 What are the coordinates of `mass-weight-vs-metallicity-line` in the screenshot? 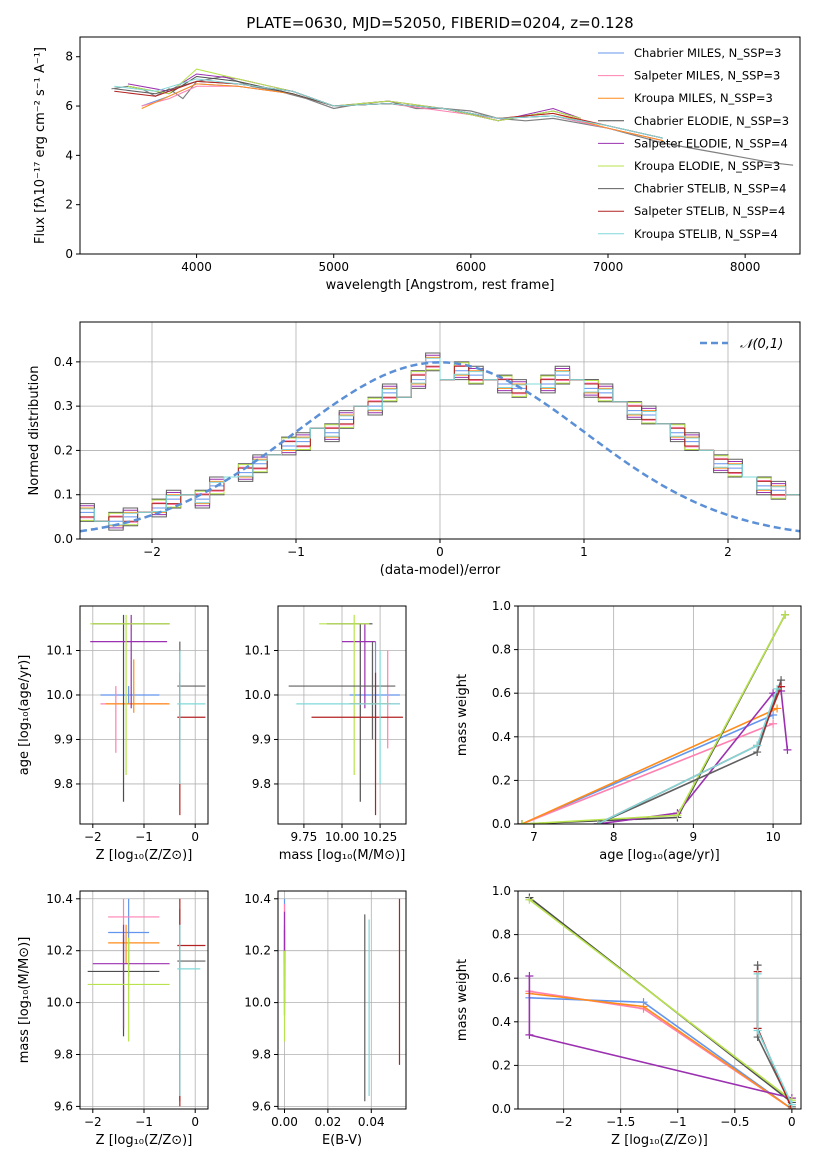 It's located at (660, 1000).